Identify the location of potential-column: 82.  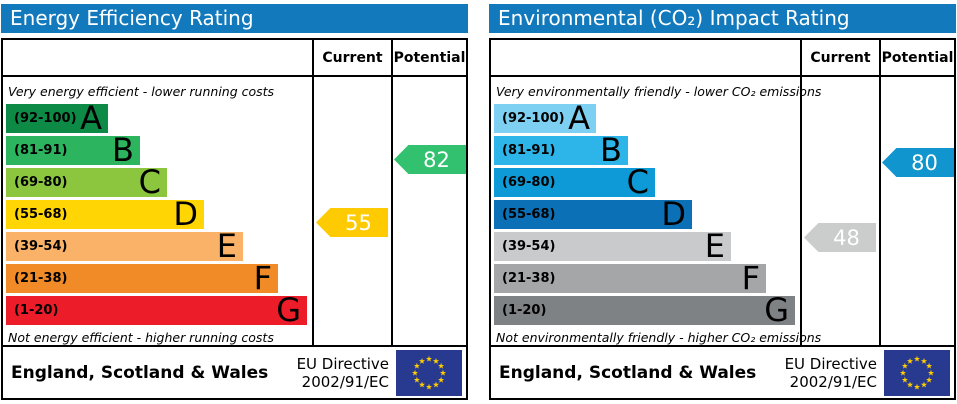
(428, 211).